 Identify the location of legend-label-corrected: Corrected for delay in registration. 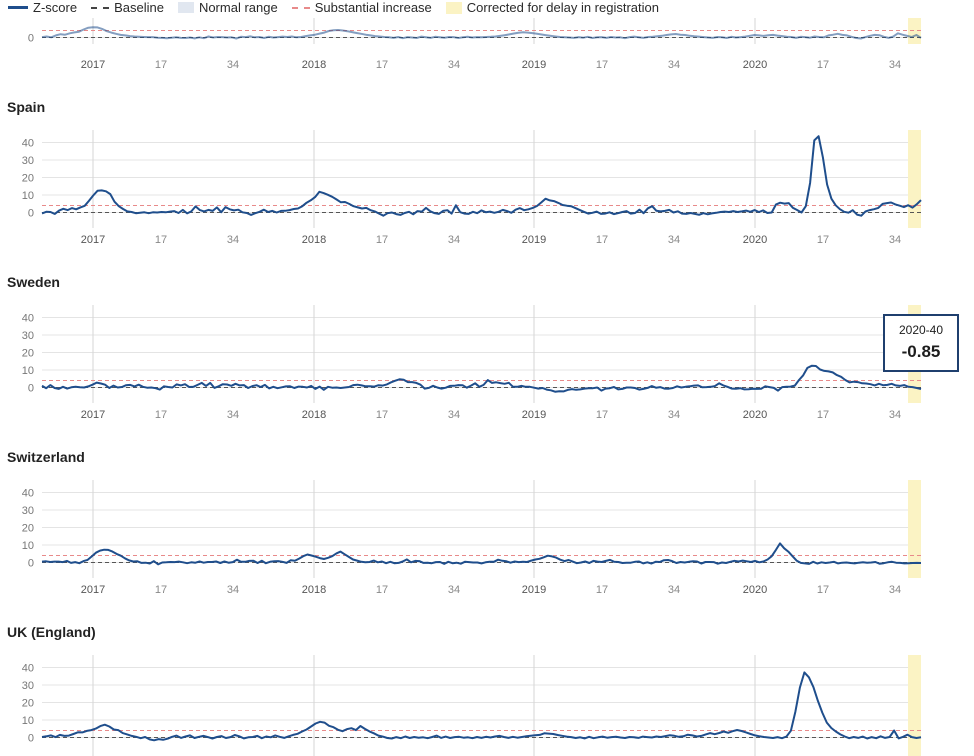
(562, 7).